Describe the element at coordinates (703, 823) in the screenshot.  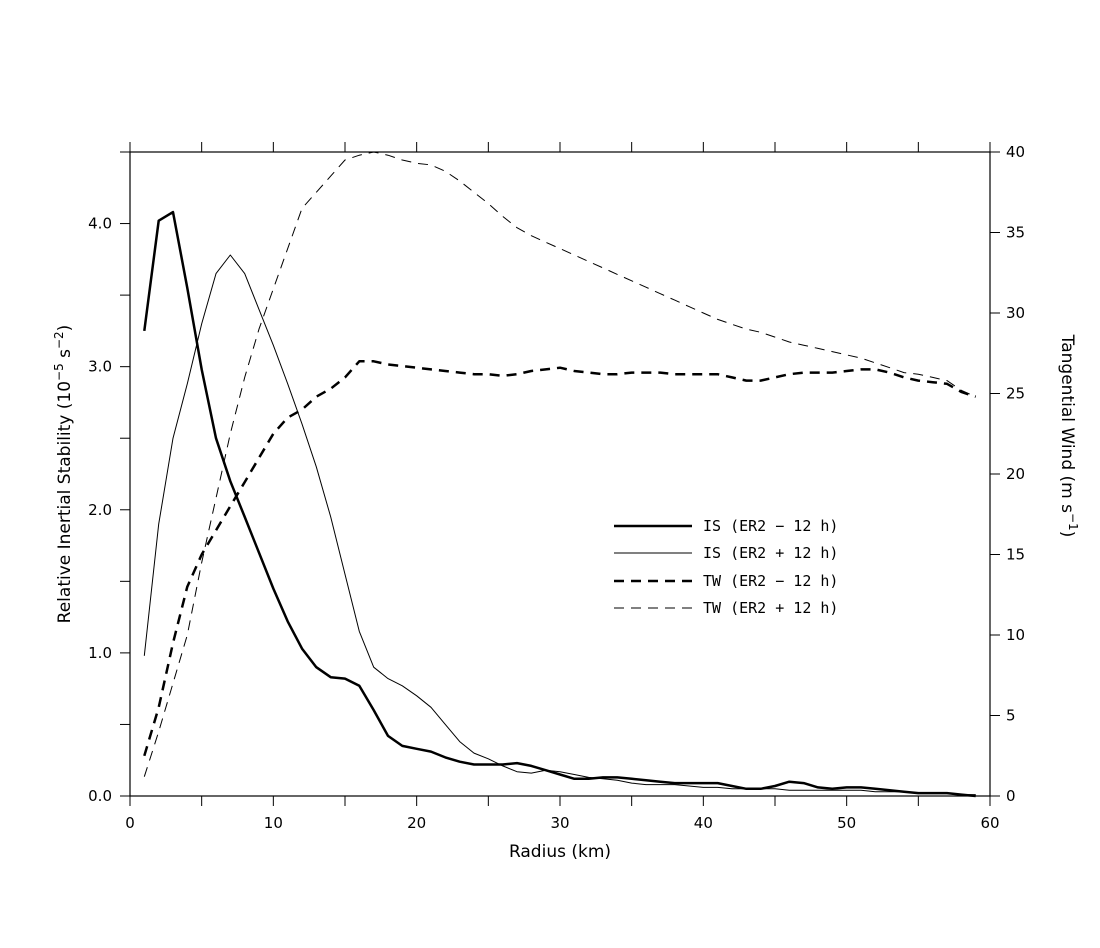
I see `x-tick-label: 40` at that location.